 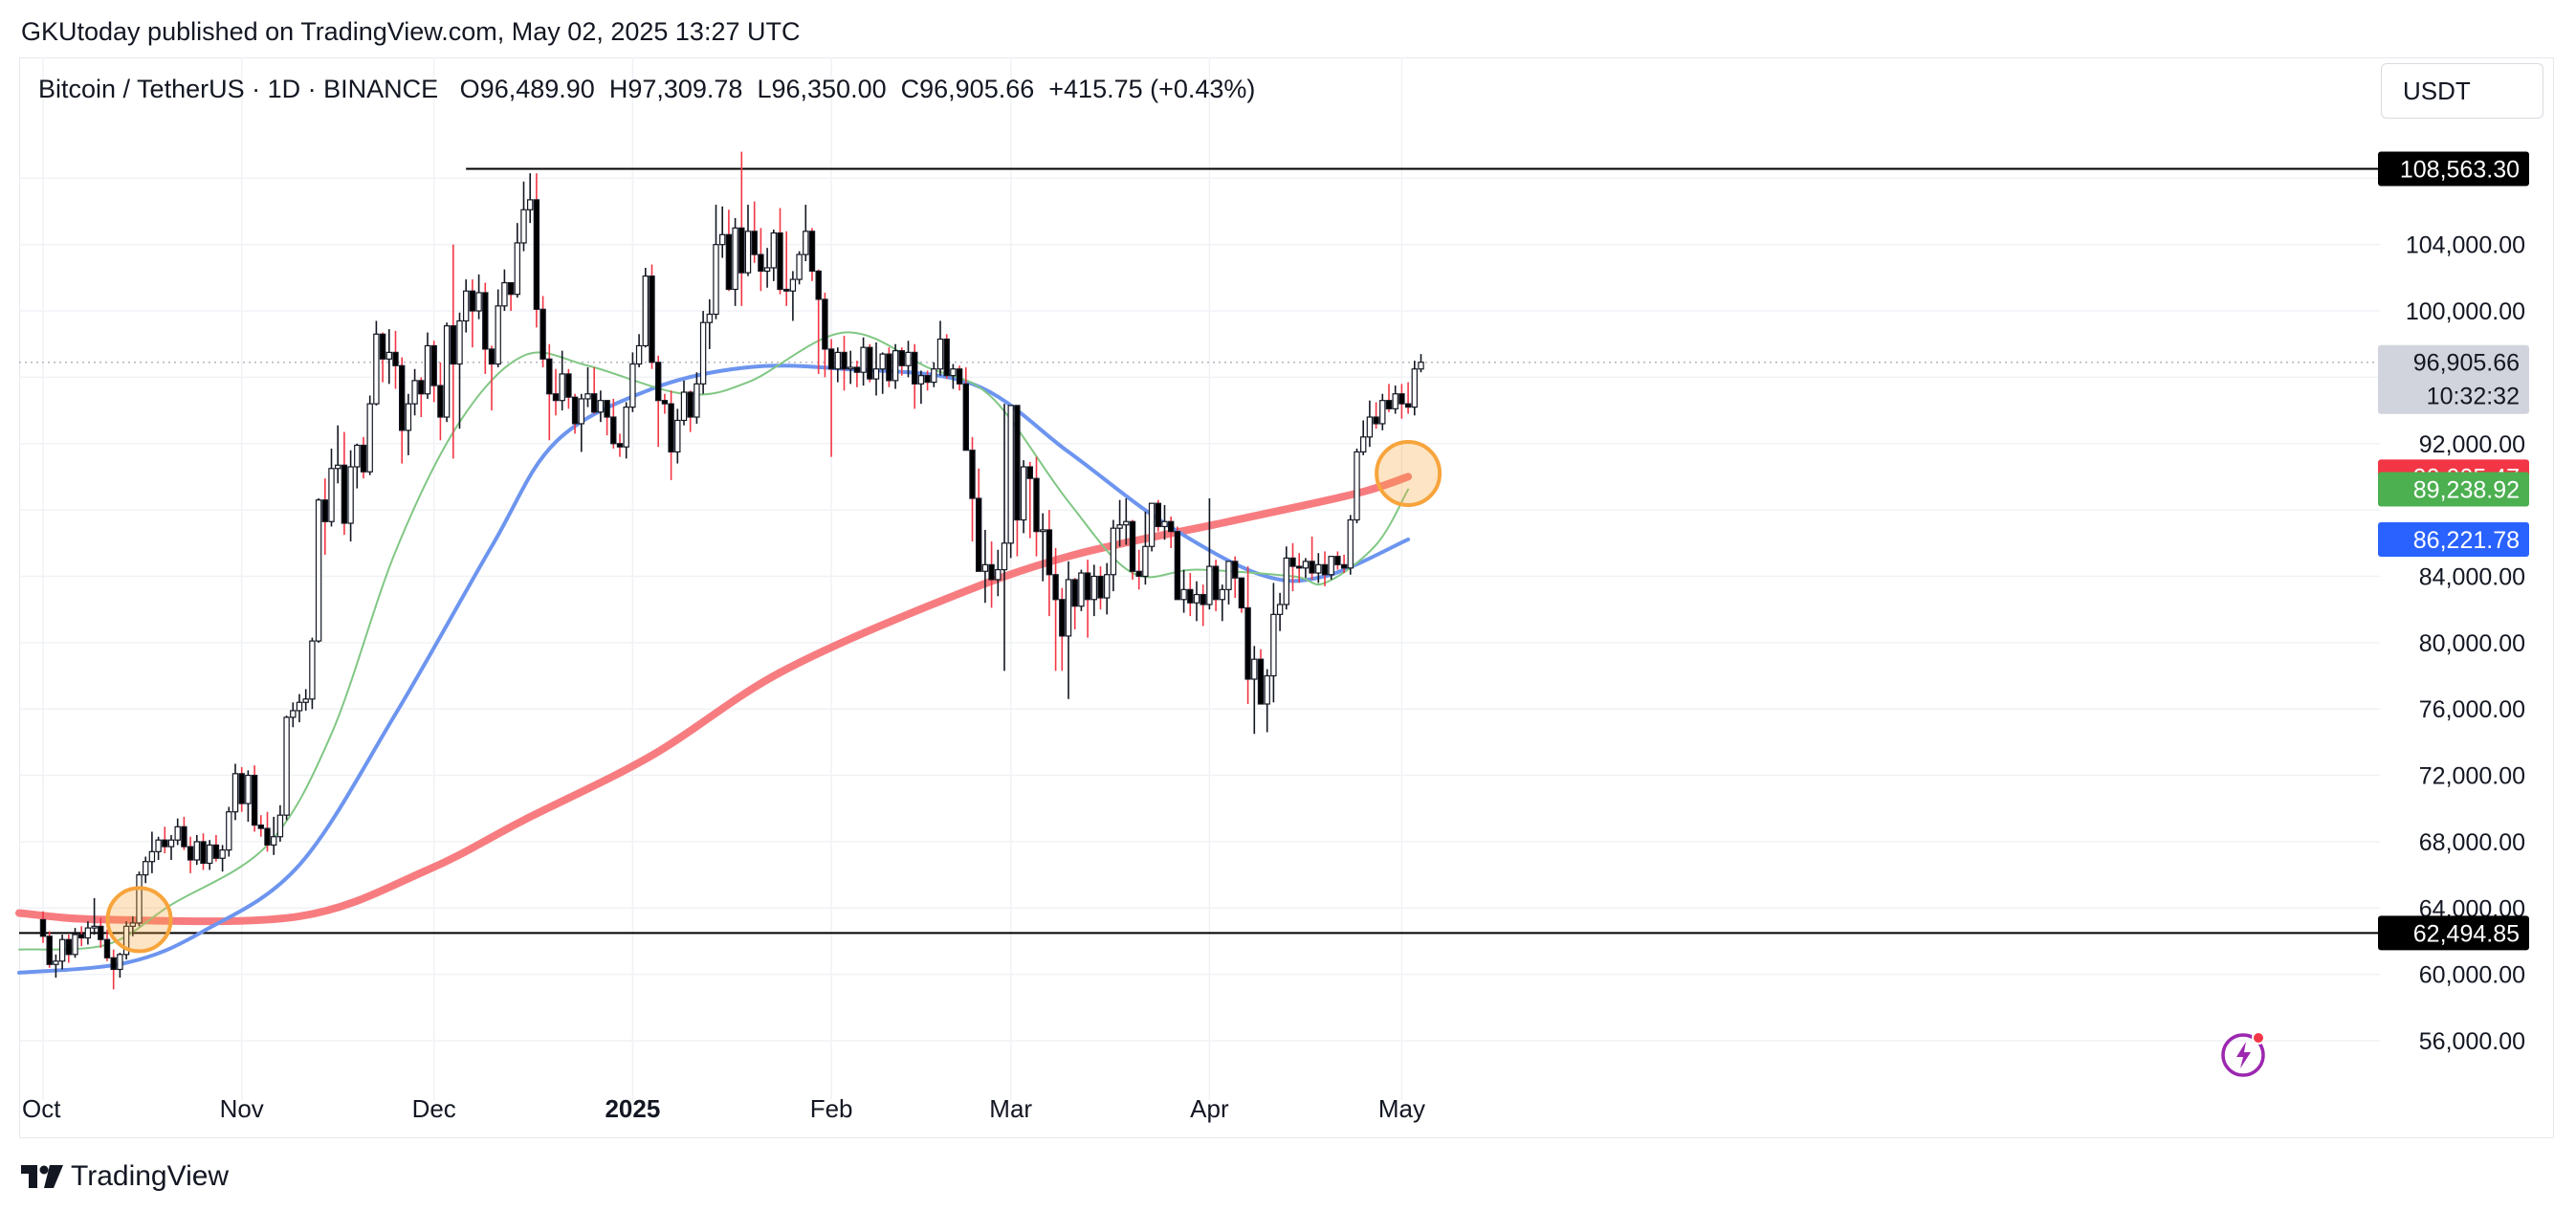 What do you see at coordinates (2462, 91) in the screenshot?
I see `currency-button: USDT` at bounding box center [2462, 91].